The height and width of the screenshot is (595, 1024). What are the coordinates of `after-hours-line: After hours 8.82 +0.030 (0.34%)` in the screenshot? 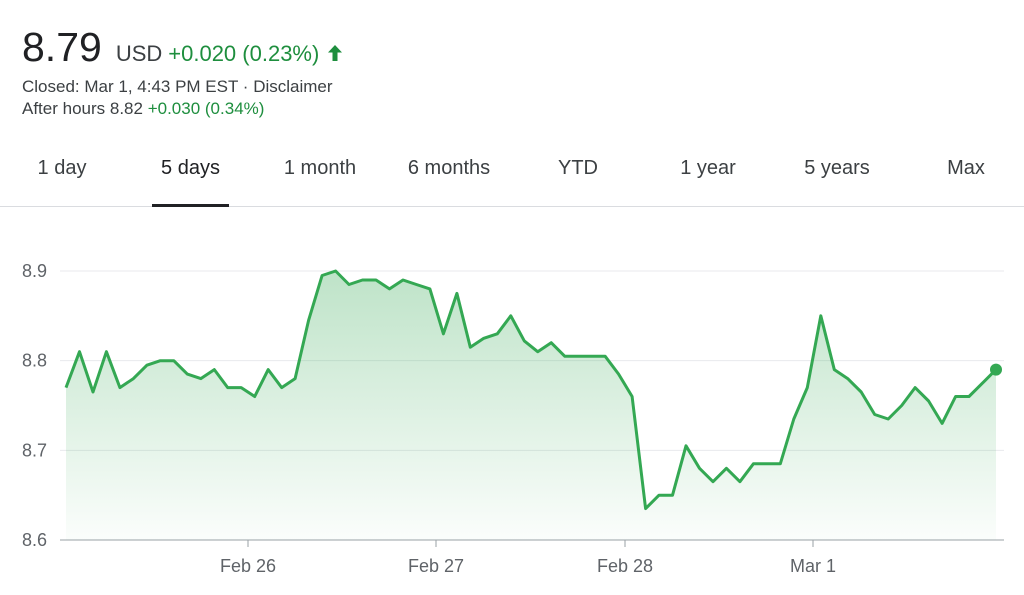 It's located at (183, 109).